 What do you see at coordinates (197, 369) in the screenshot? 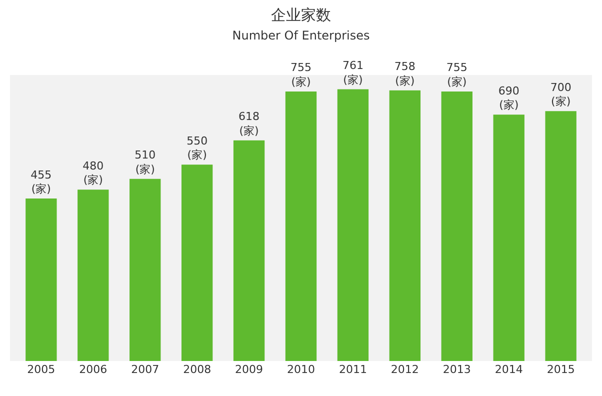
I see `x-tick-label: 2008` at bounding box center [197, 369].